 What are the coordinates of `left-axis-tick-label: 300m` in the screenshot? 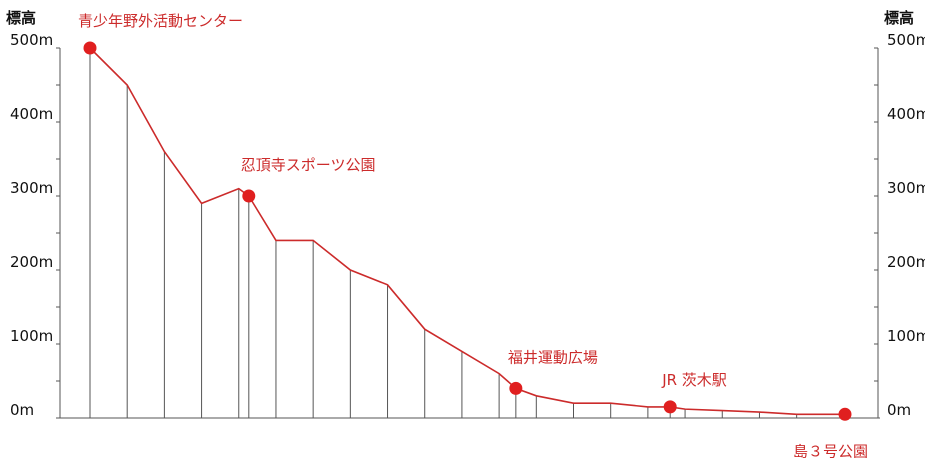 It's located at (31, 188).